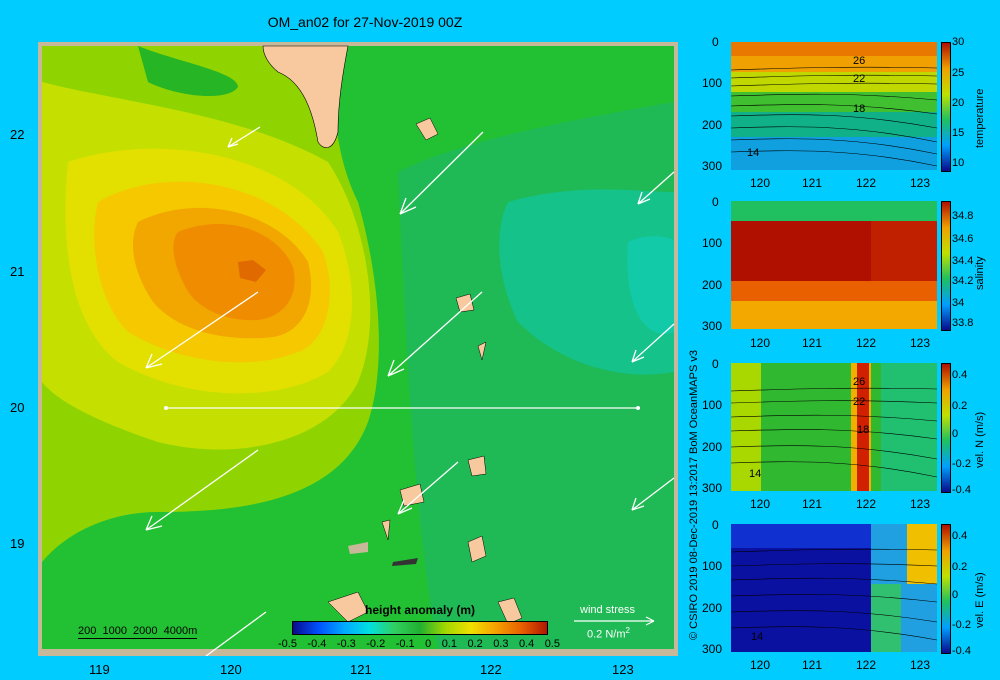 This screenshot has width=1000, height=680. What do you see at coordinates (958, 303) in the screenshot?
I see `cb-tick: 34` at bounding box center [958, 303].